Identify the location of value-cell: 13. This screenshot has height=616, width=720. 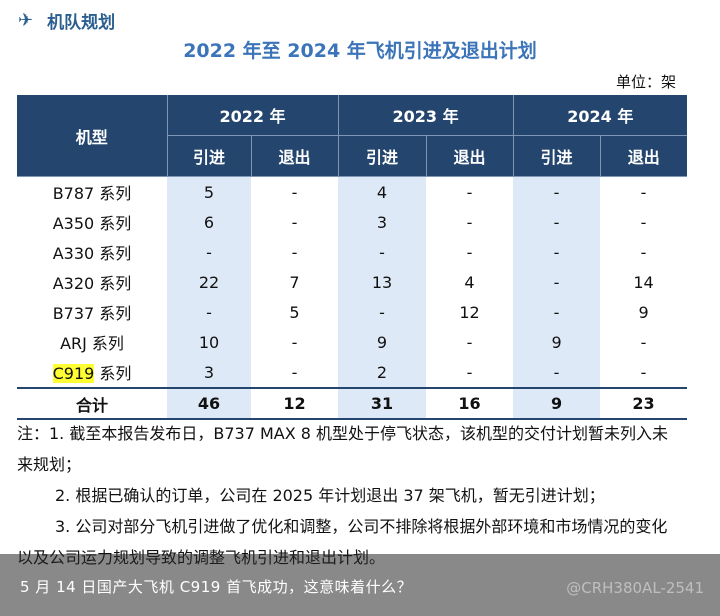
(382, 282).